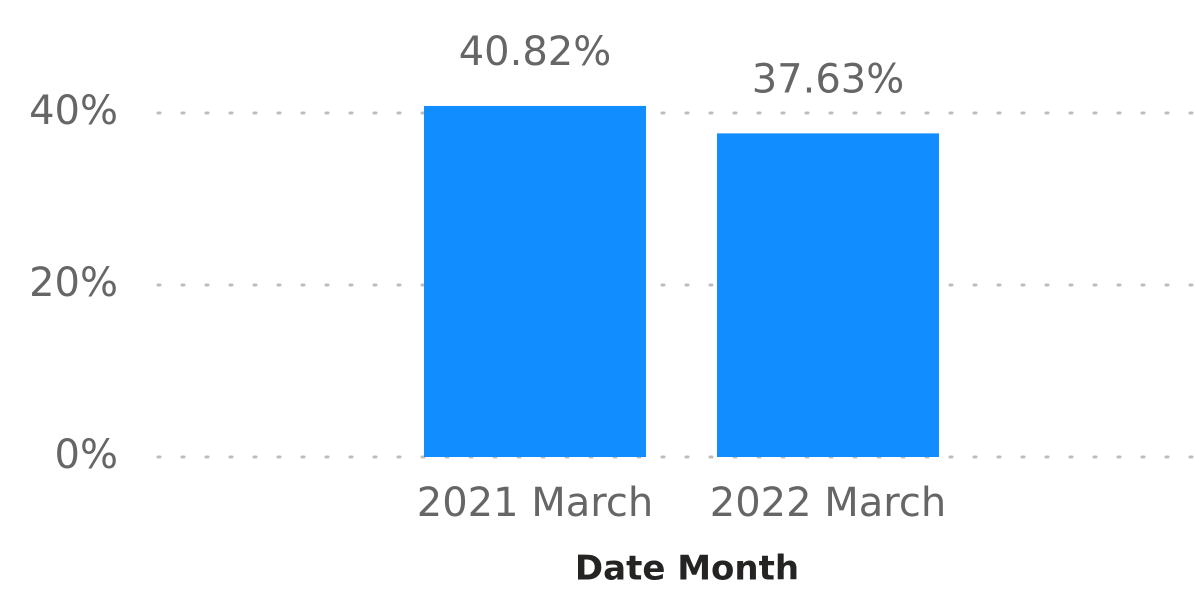 The width and height of the screenshot is (1195, 596). I want to click on data-label: 40.82%, so click(535, 52).